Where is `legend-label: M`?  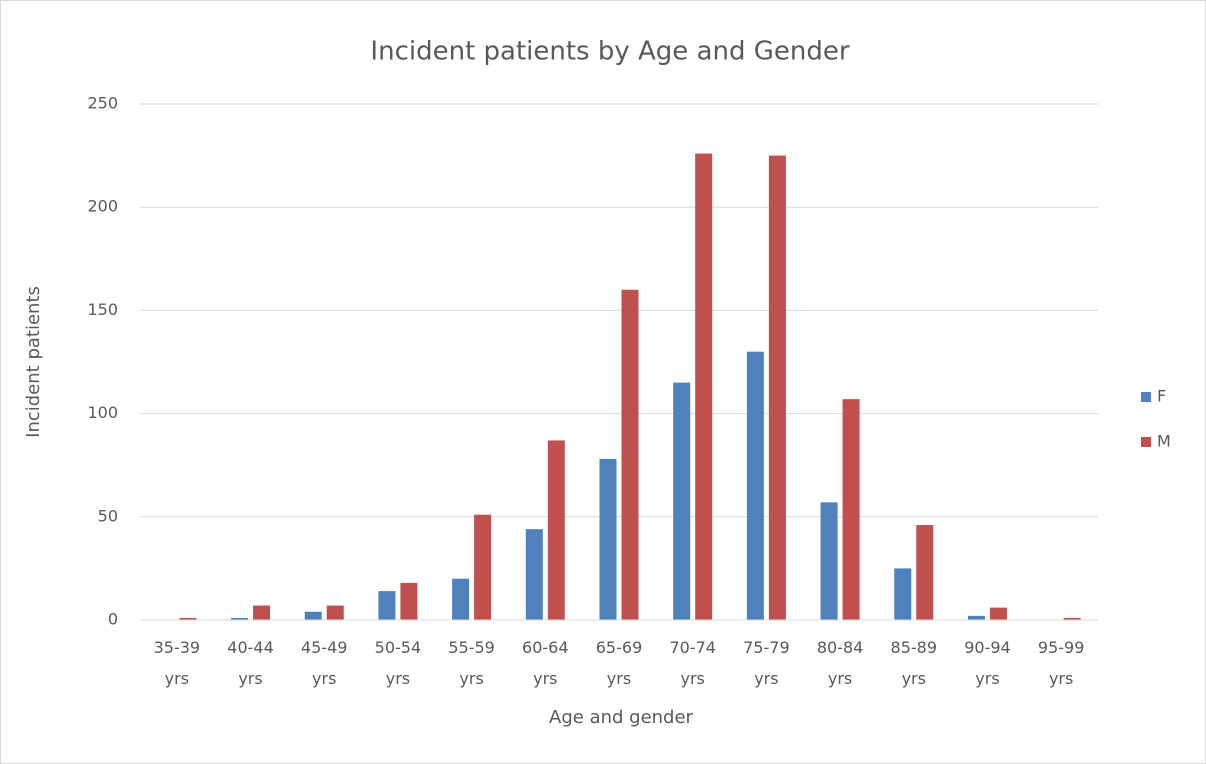
legend-label: M is located at coordinates (1164, 441).